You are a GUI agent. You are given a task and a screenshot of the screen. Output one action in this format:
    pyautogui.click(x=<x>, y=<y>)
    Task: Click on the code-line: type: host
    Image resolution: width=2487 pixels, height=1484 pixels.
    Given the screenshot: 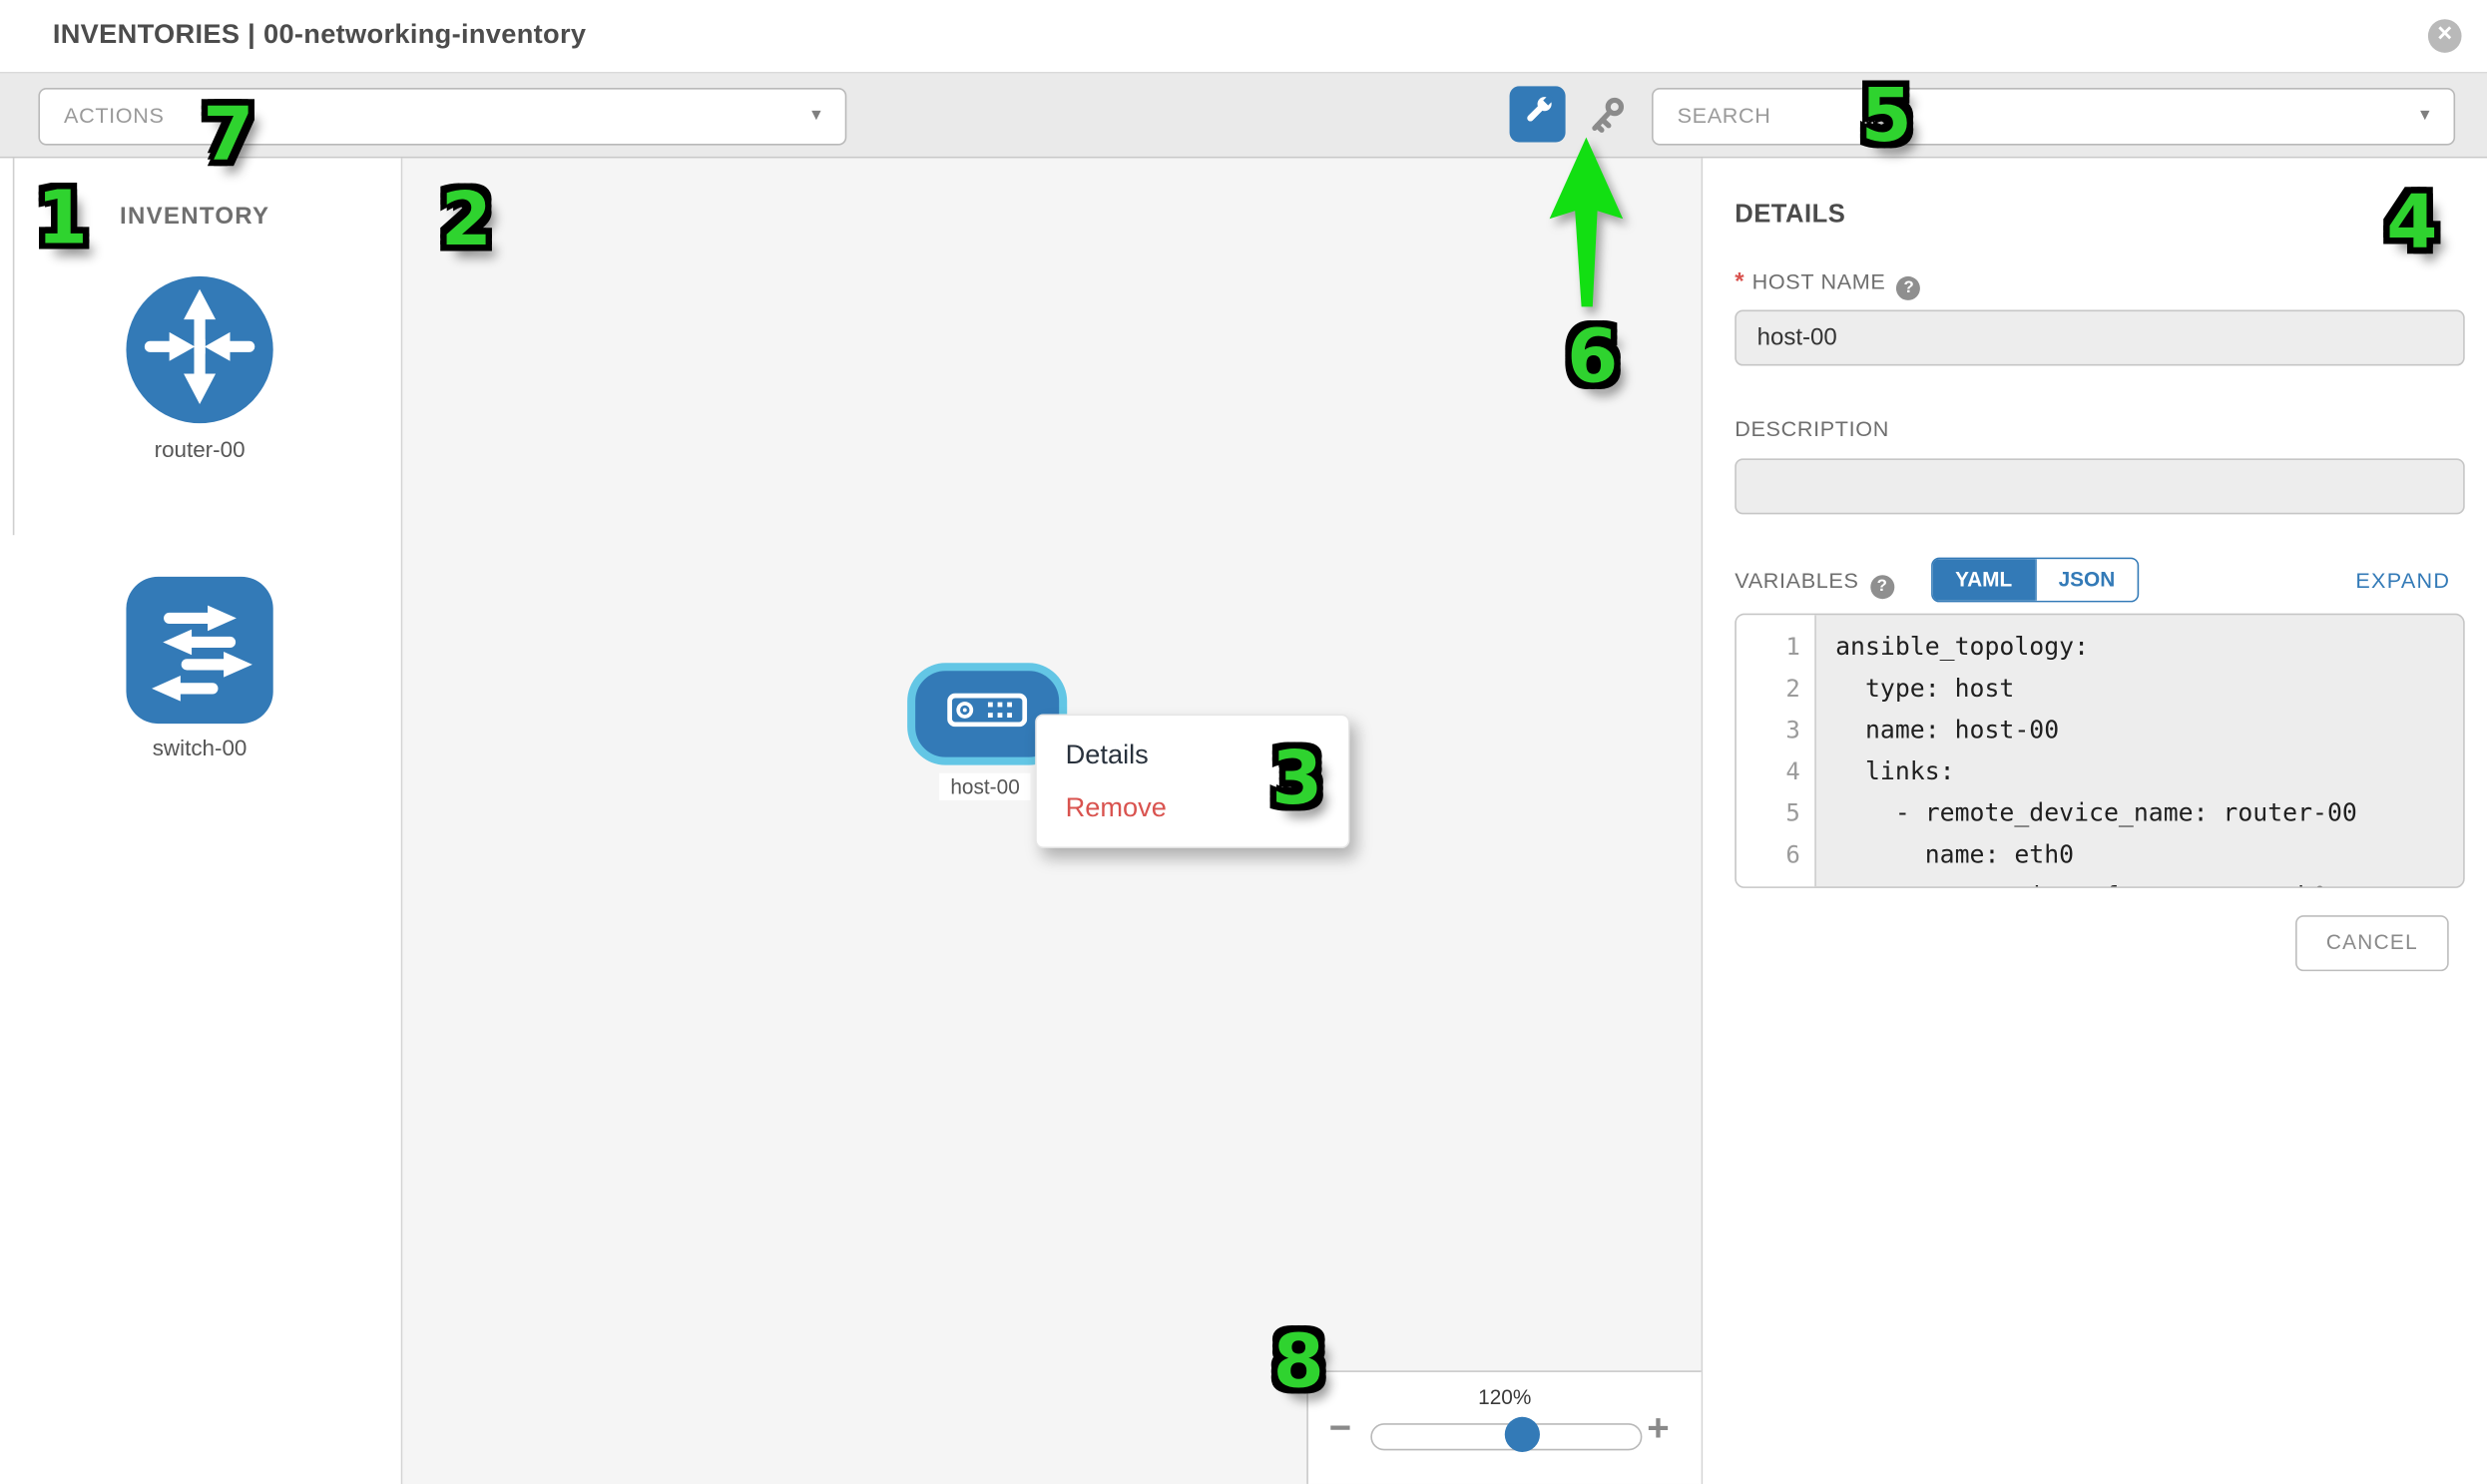 What is the action you would take?
    pyautogui.click(x=1925, y=689)
    